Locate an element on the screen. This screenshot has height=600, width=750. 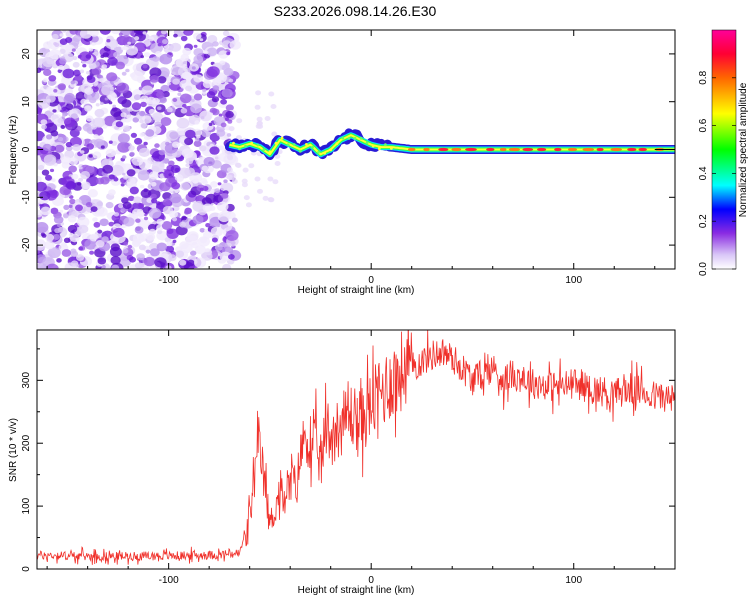
y-tick-label: 200 is located at coordinates (26, 442).